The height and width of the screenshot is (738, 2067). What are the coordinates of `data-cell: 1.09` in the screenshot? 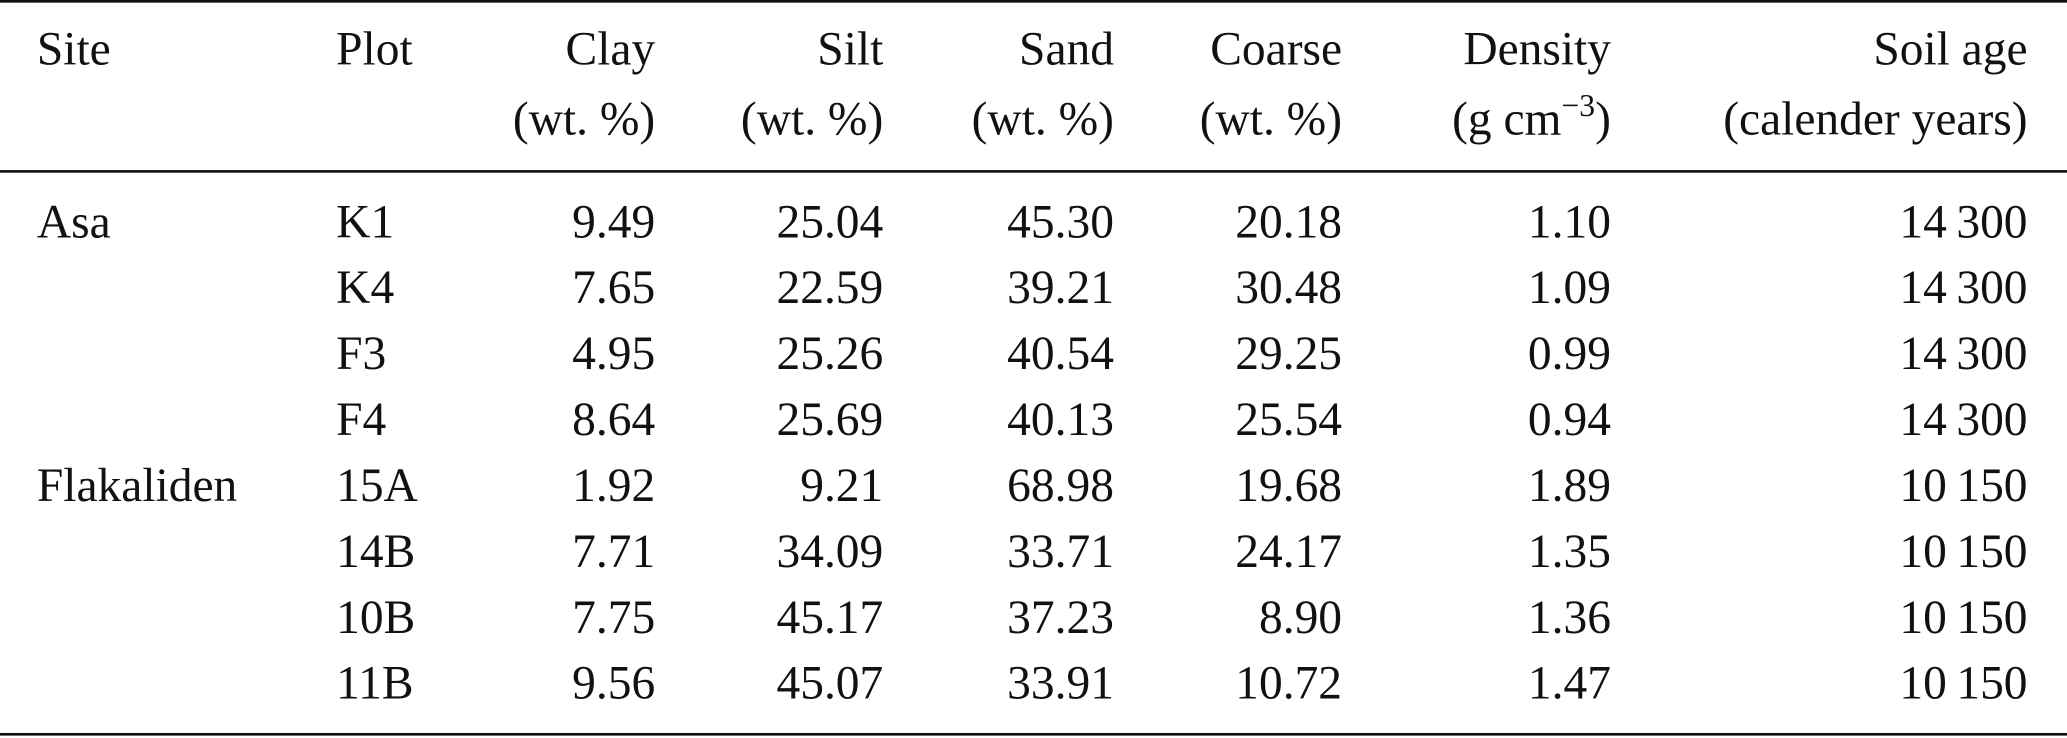 It's located at (1569, 287).